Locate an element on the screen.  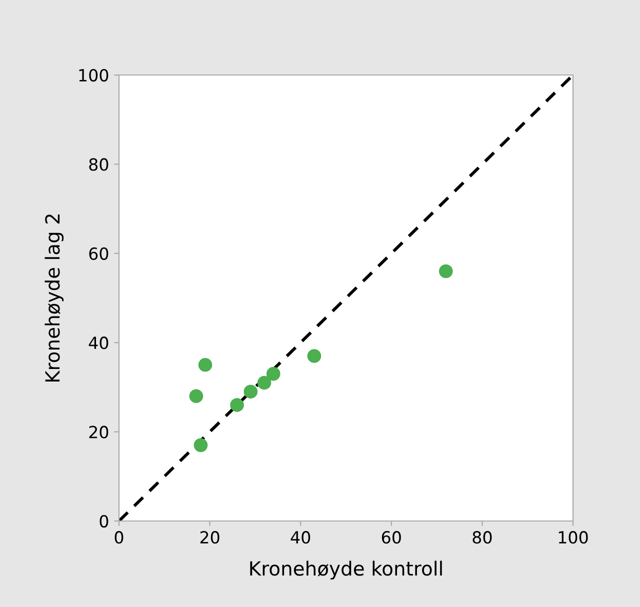
x-tick-label: 100 is located at coordinates (573, 537).